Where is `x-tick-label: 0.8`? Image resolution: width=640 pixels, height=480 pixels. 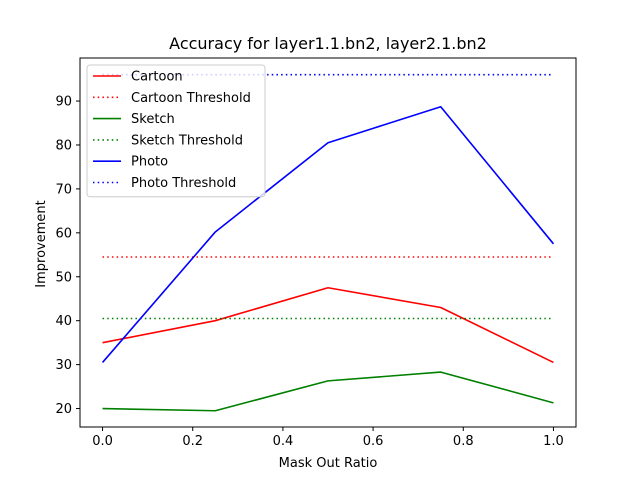 x-tick-label: 0.8 is located at coordinates (463, 441).